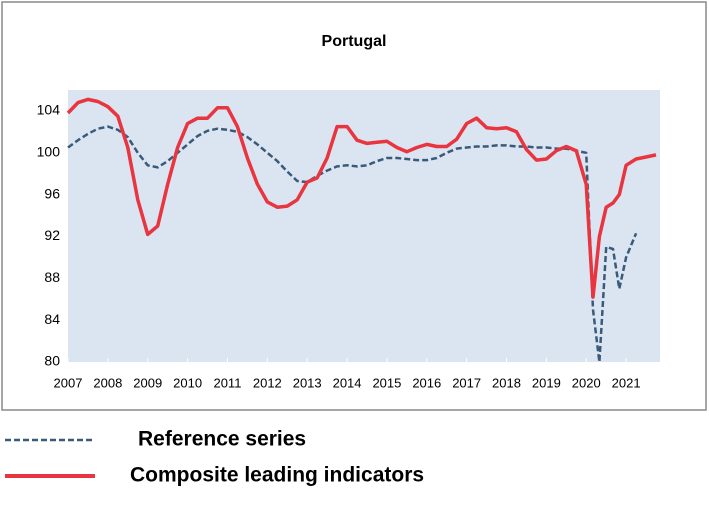 This screenshot has width=709, height=505. What do you see at coordinates (49, 151) in the screenshot?
I see `y-tick-label: 100` at bounding box center [49, 151].